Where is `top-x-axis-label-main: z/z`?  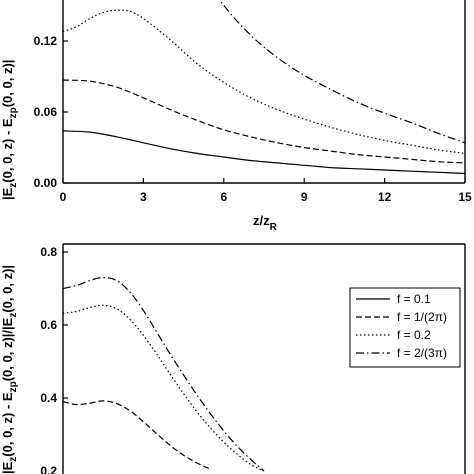 top-x-axis-label-main: z/z is located at coordinates (261, 220).